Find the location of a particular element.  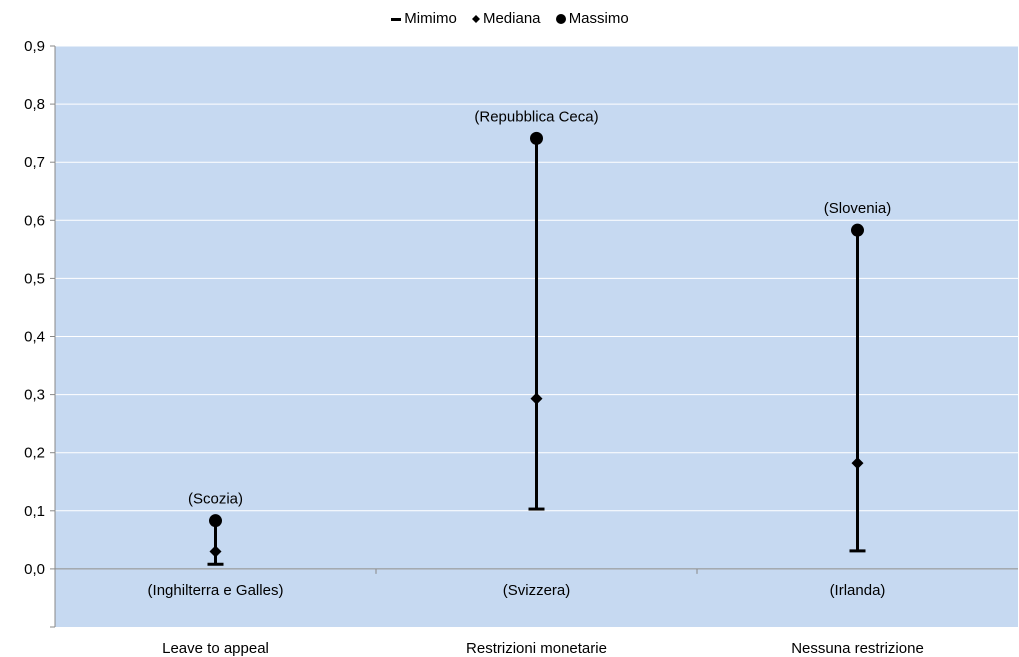

dash-marker-icon is located at coordinates (396, 20).